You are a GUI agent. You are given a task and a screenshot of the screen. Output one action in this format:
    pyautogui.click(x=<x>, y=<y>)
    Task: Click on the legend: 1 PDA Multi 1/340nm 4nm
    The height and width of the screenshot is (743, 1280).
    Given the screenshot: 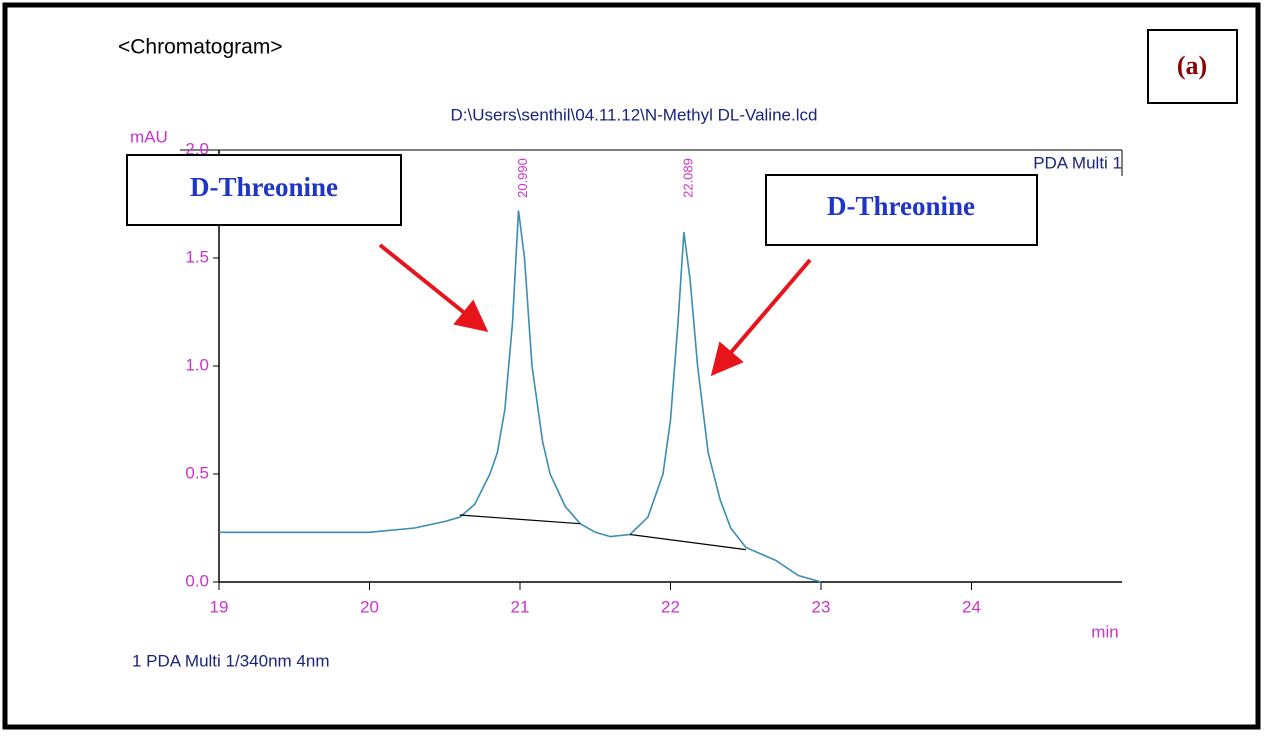 What is the action you would take?
    pyautogui.click(x=230, y=660)
    